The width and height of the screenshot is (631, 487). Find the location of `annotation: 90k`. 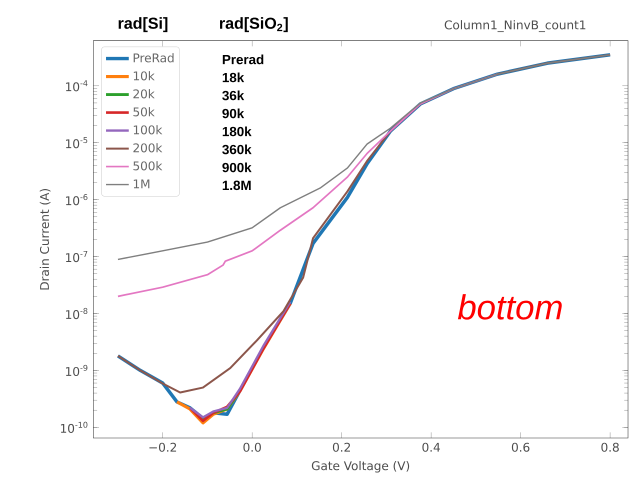

annotation: 90k is located at coordinates (233, 113).